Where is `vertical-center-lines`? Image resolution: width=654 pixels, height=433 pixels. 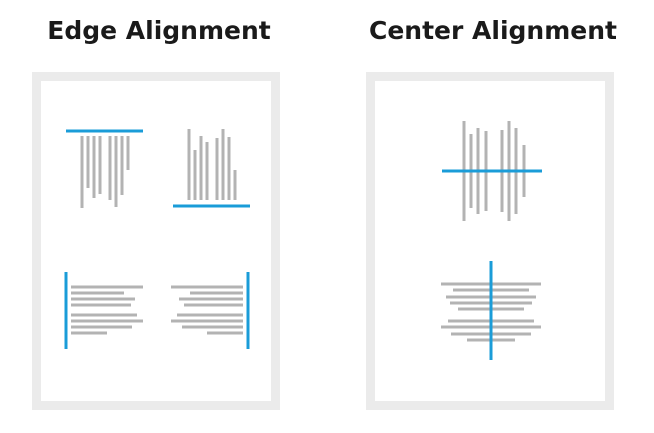 vertical-center-lines is located at coordinates (491, 310).